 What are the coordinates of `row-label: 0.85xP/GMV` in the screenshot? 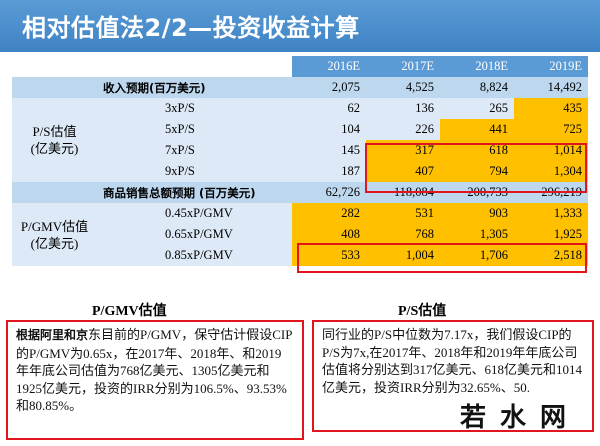 It's located at (194, 255).